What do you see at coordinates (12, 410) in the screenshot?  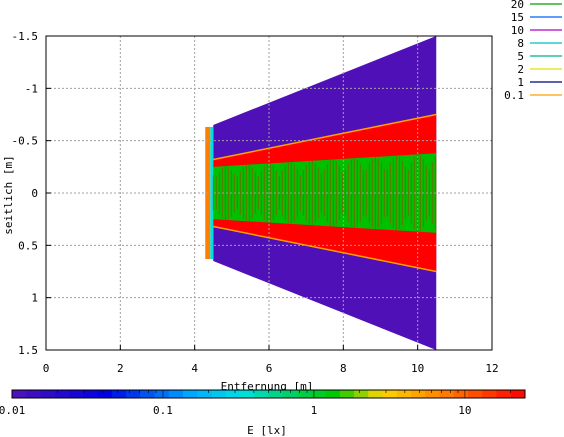 I see `colorbar-tick-label: 0.01` at bounding box center [12, 410].